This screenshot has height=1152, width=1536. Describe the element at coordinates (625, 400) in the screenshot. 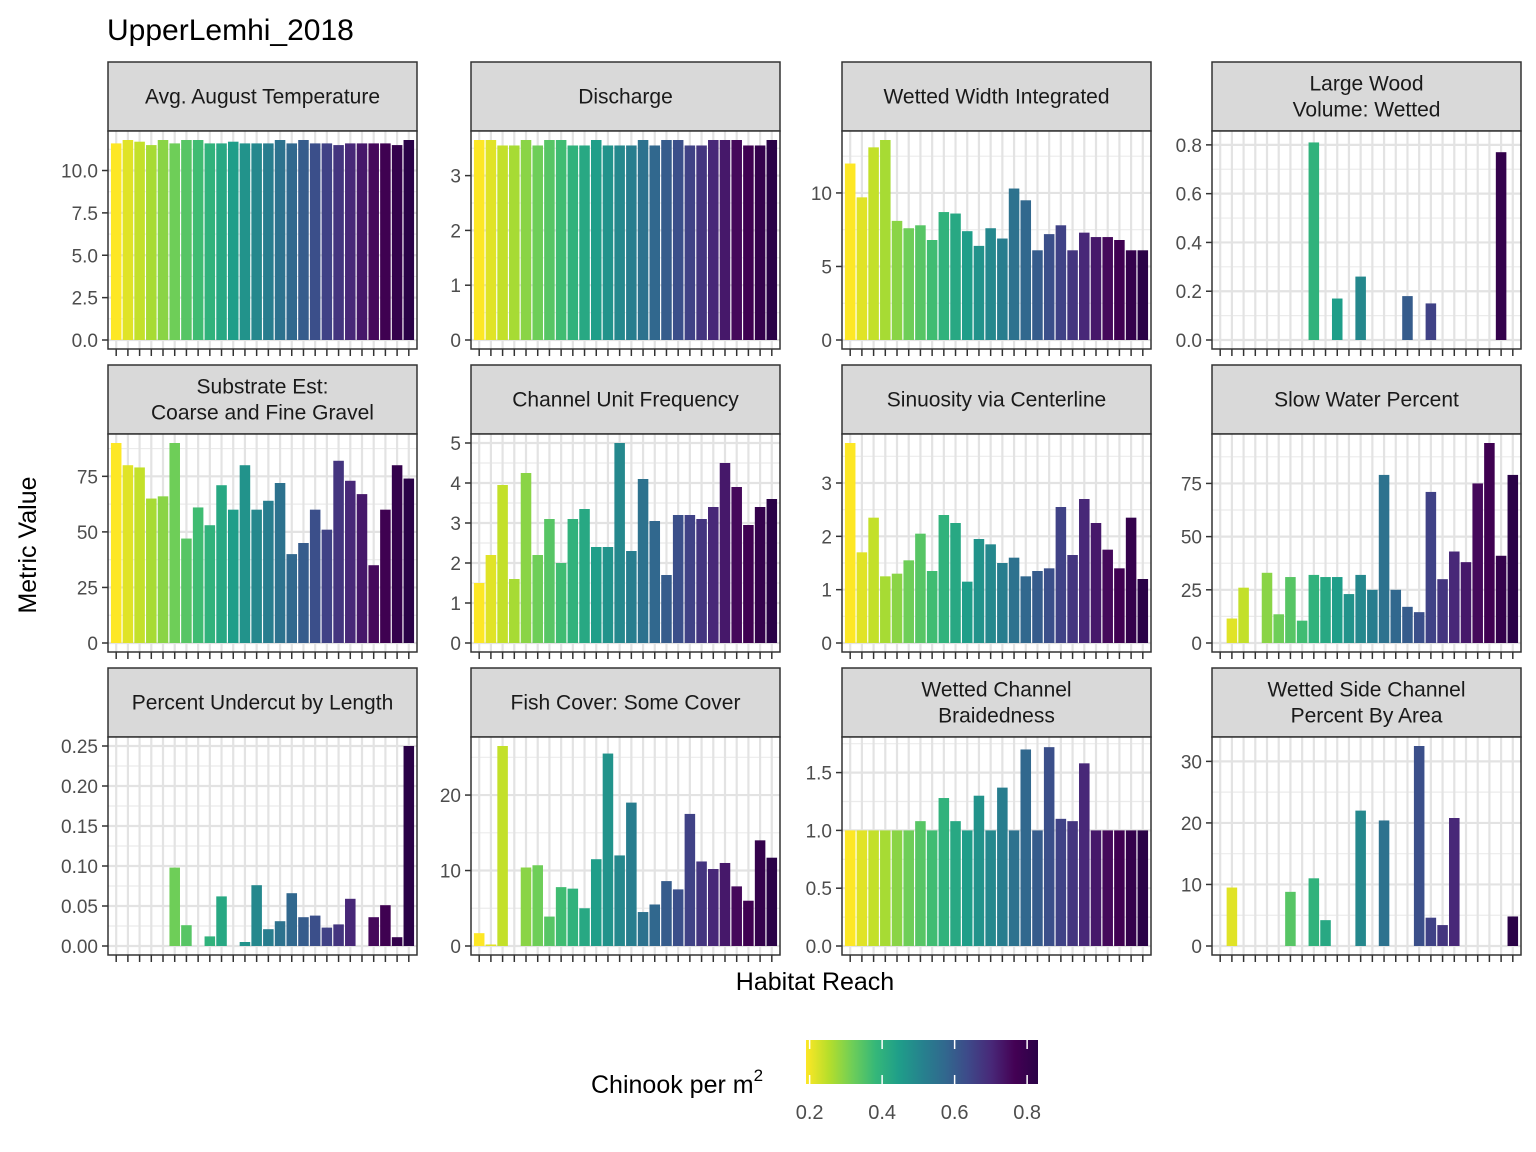

I see `facet-strip-label: Channel Unit Frequency` at that location.